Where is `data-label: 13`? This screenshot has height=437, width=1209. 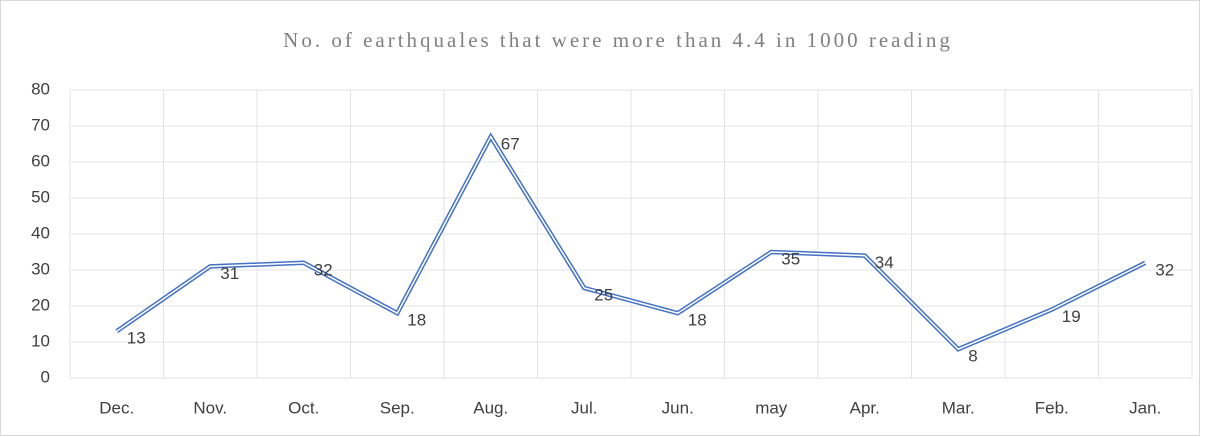 data-label: 13 is located at coordinates (136, 338).